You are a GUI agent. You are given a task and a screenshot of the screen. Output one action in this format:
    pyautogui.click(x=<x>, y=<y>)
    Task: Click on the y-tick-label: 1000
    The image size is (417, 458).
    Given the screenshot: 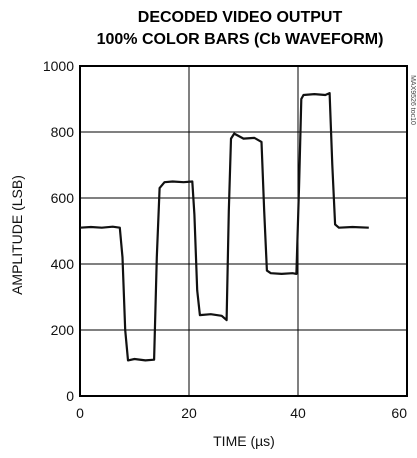 What is the action you would take?
    pyautogui.click(x=58, y=66)
    